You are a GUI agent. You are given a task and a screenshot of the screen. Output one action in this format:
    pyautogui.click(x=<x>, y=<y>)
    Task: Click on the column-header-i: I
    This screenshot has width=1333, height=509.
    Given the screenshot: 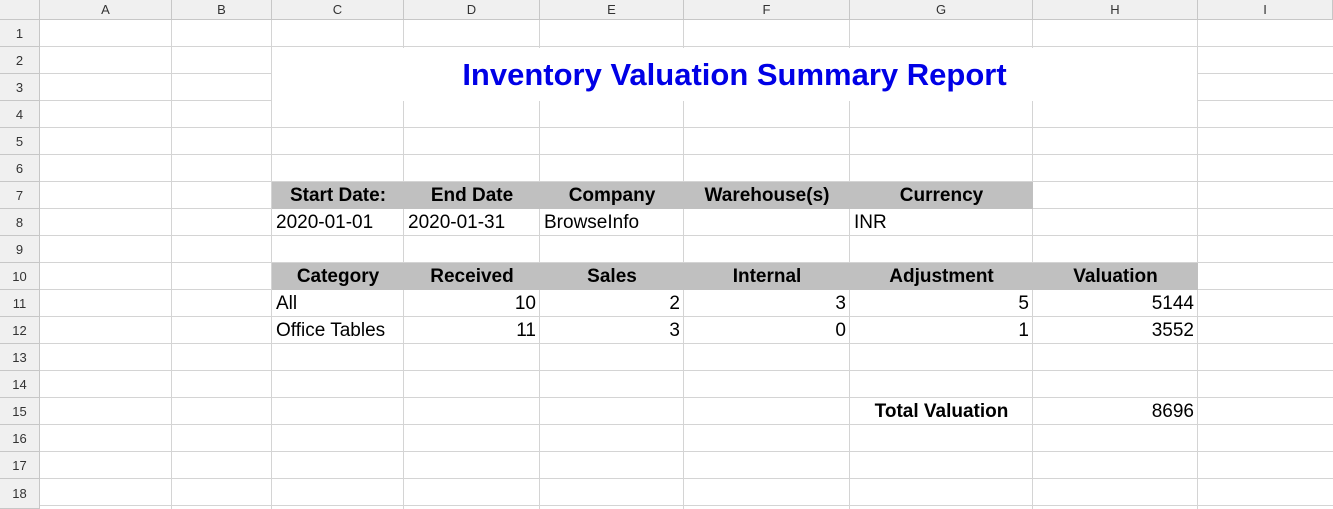 What is the action you would take?
    pyautogui.click(x=1265, y=10)
    